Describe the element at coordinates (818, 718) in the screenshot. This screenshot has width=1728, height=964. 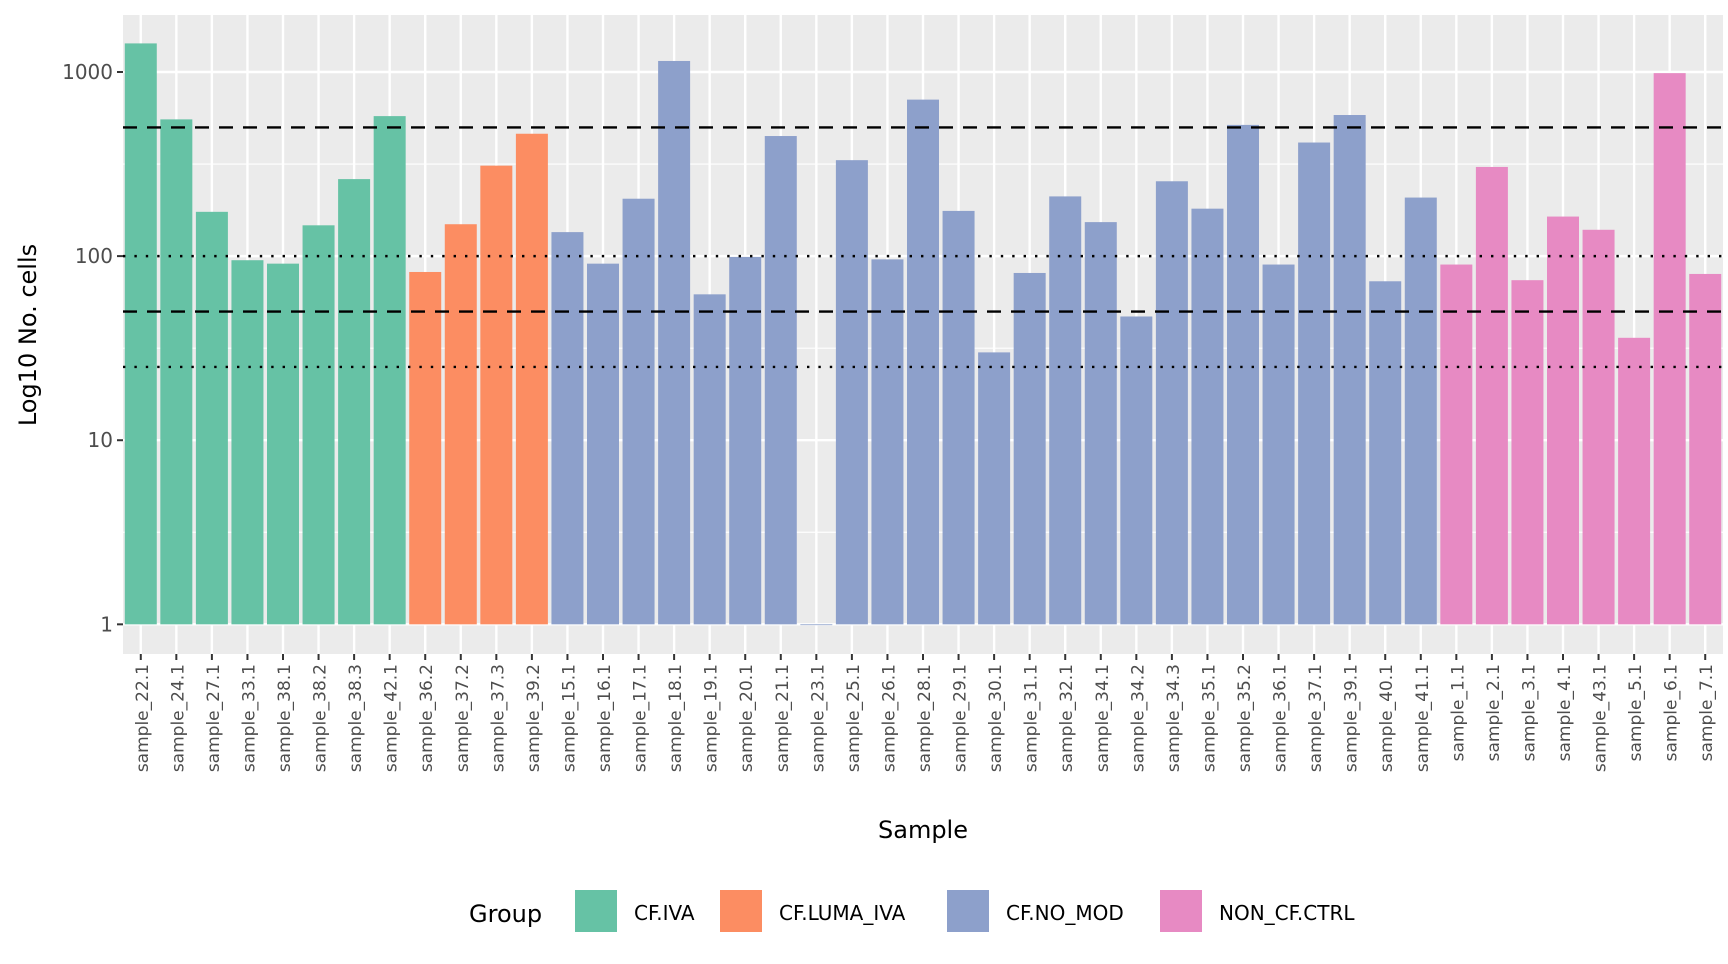
I see `x-tick-label: sample_23.1` at that location.